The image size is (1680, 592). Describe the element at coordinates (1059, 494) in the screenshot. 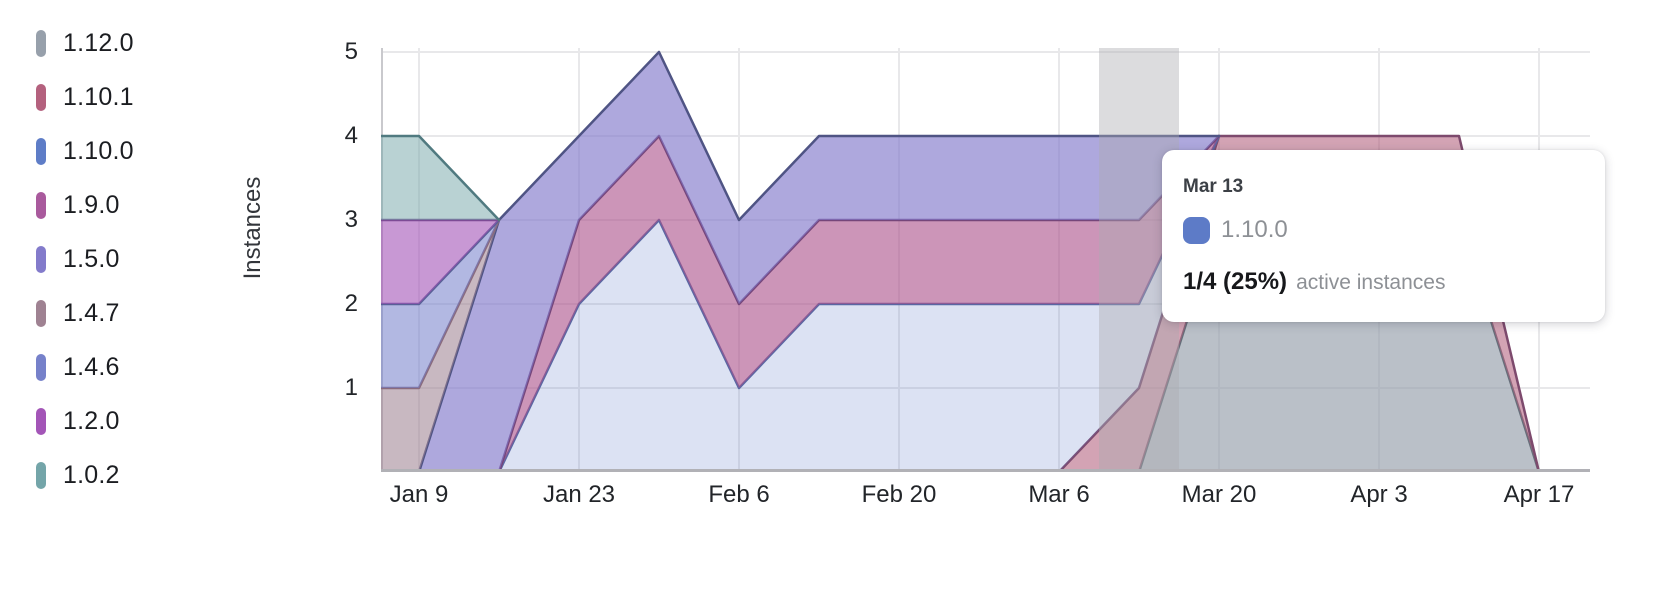

I see `x-tick-label: Mar 6` at that location.